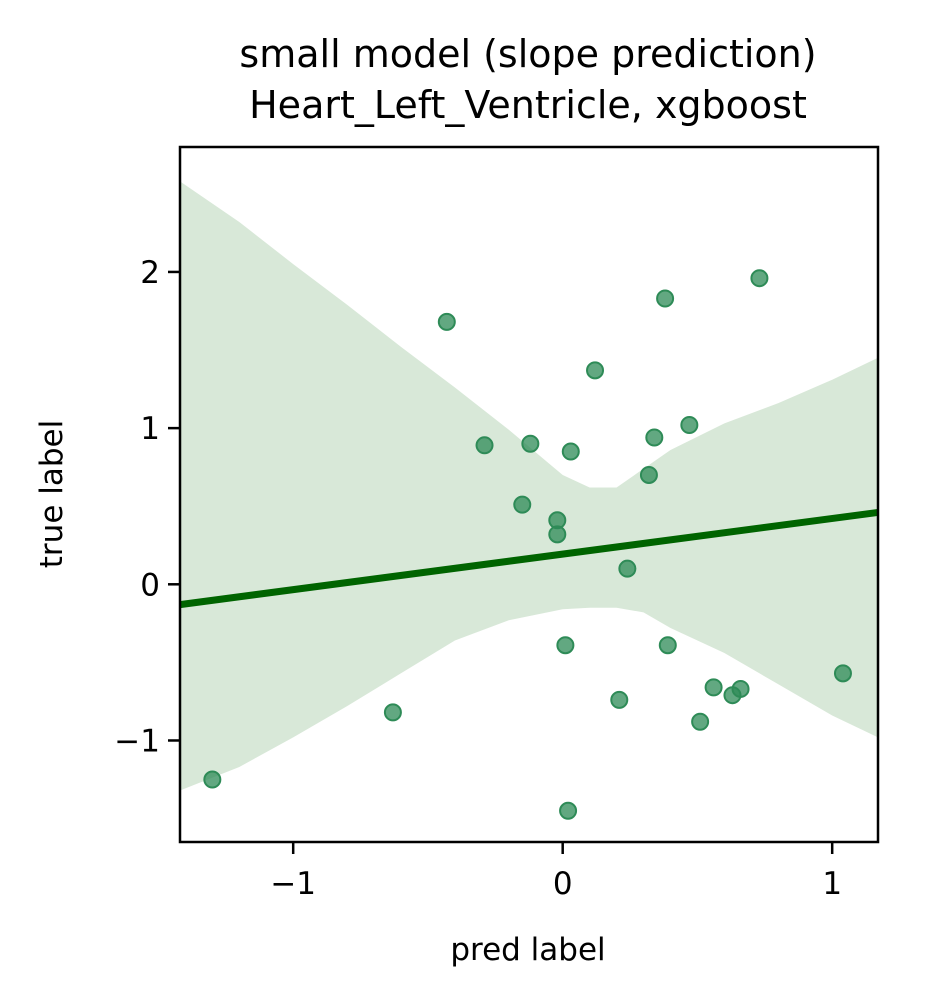 Image resolution: width=938 pixels, height=1001 pixels. Describe the element at coordinates (528, 105) in the screenshot. I see `chart-subtitle: Heart_Left_Ventricle, xgboost` at that location.